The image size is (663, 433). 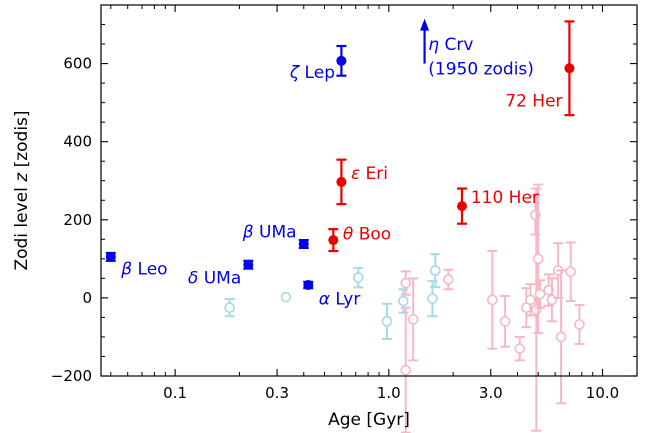 What do you see at coordinates (324, 300) in the screenshot?
I see `star-label-greek: α` at bounding box center [324, 300].